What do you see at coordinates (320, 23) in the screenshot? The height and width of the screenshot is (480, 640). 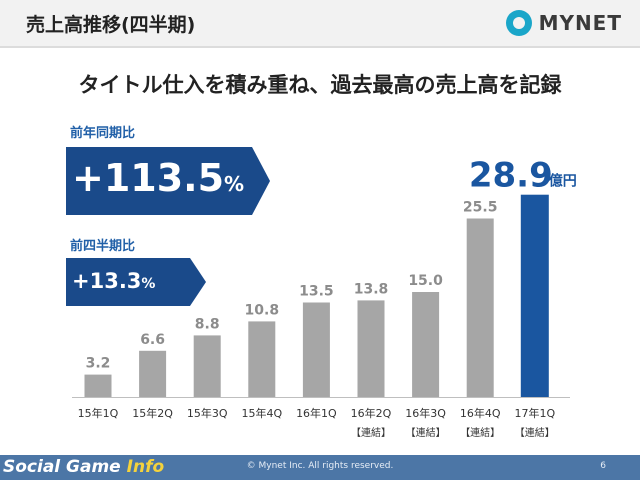 I see `header-bar: 売上高推移(四半期) MYNET` at bounding box center [320, 23].